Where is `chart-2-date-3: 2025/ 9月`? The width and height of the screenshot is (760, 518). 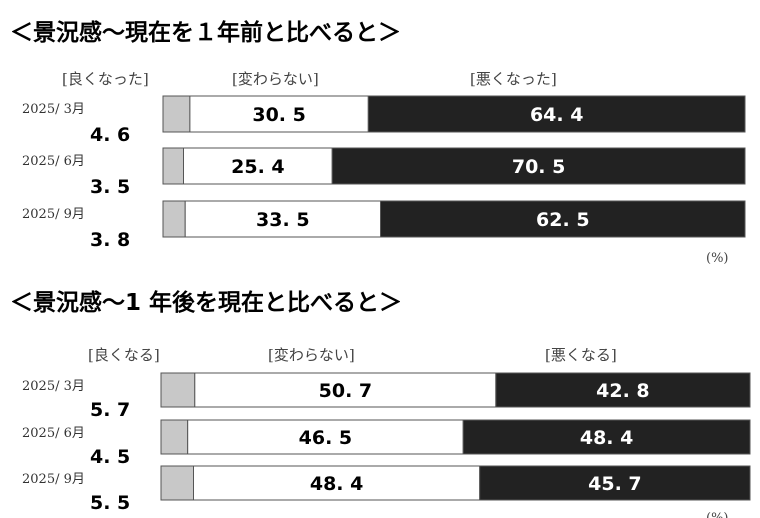 chart-2-date-3: 2025/ 9月 is located at coordinates (53, 479).